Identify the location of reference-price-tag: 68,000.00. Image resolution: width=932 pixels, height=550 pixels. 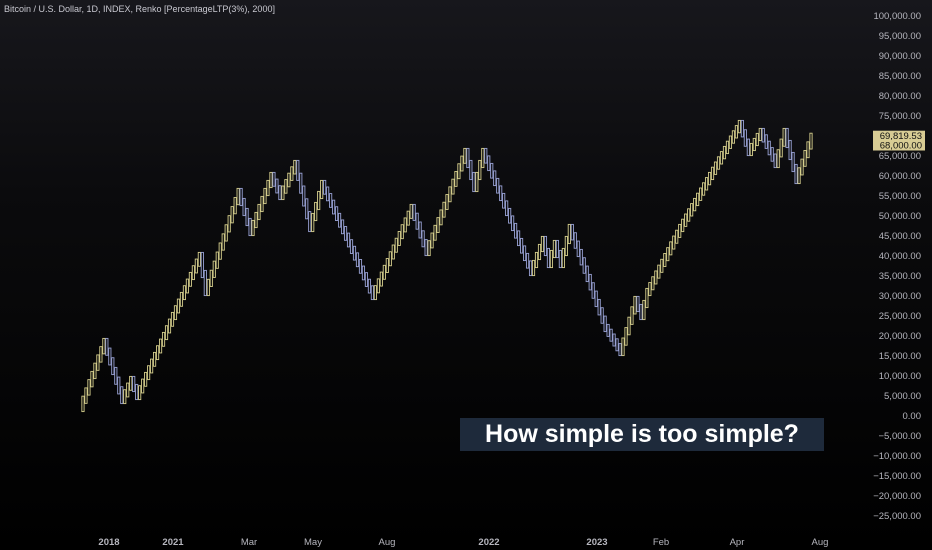
(901, 145).